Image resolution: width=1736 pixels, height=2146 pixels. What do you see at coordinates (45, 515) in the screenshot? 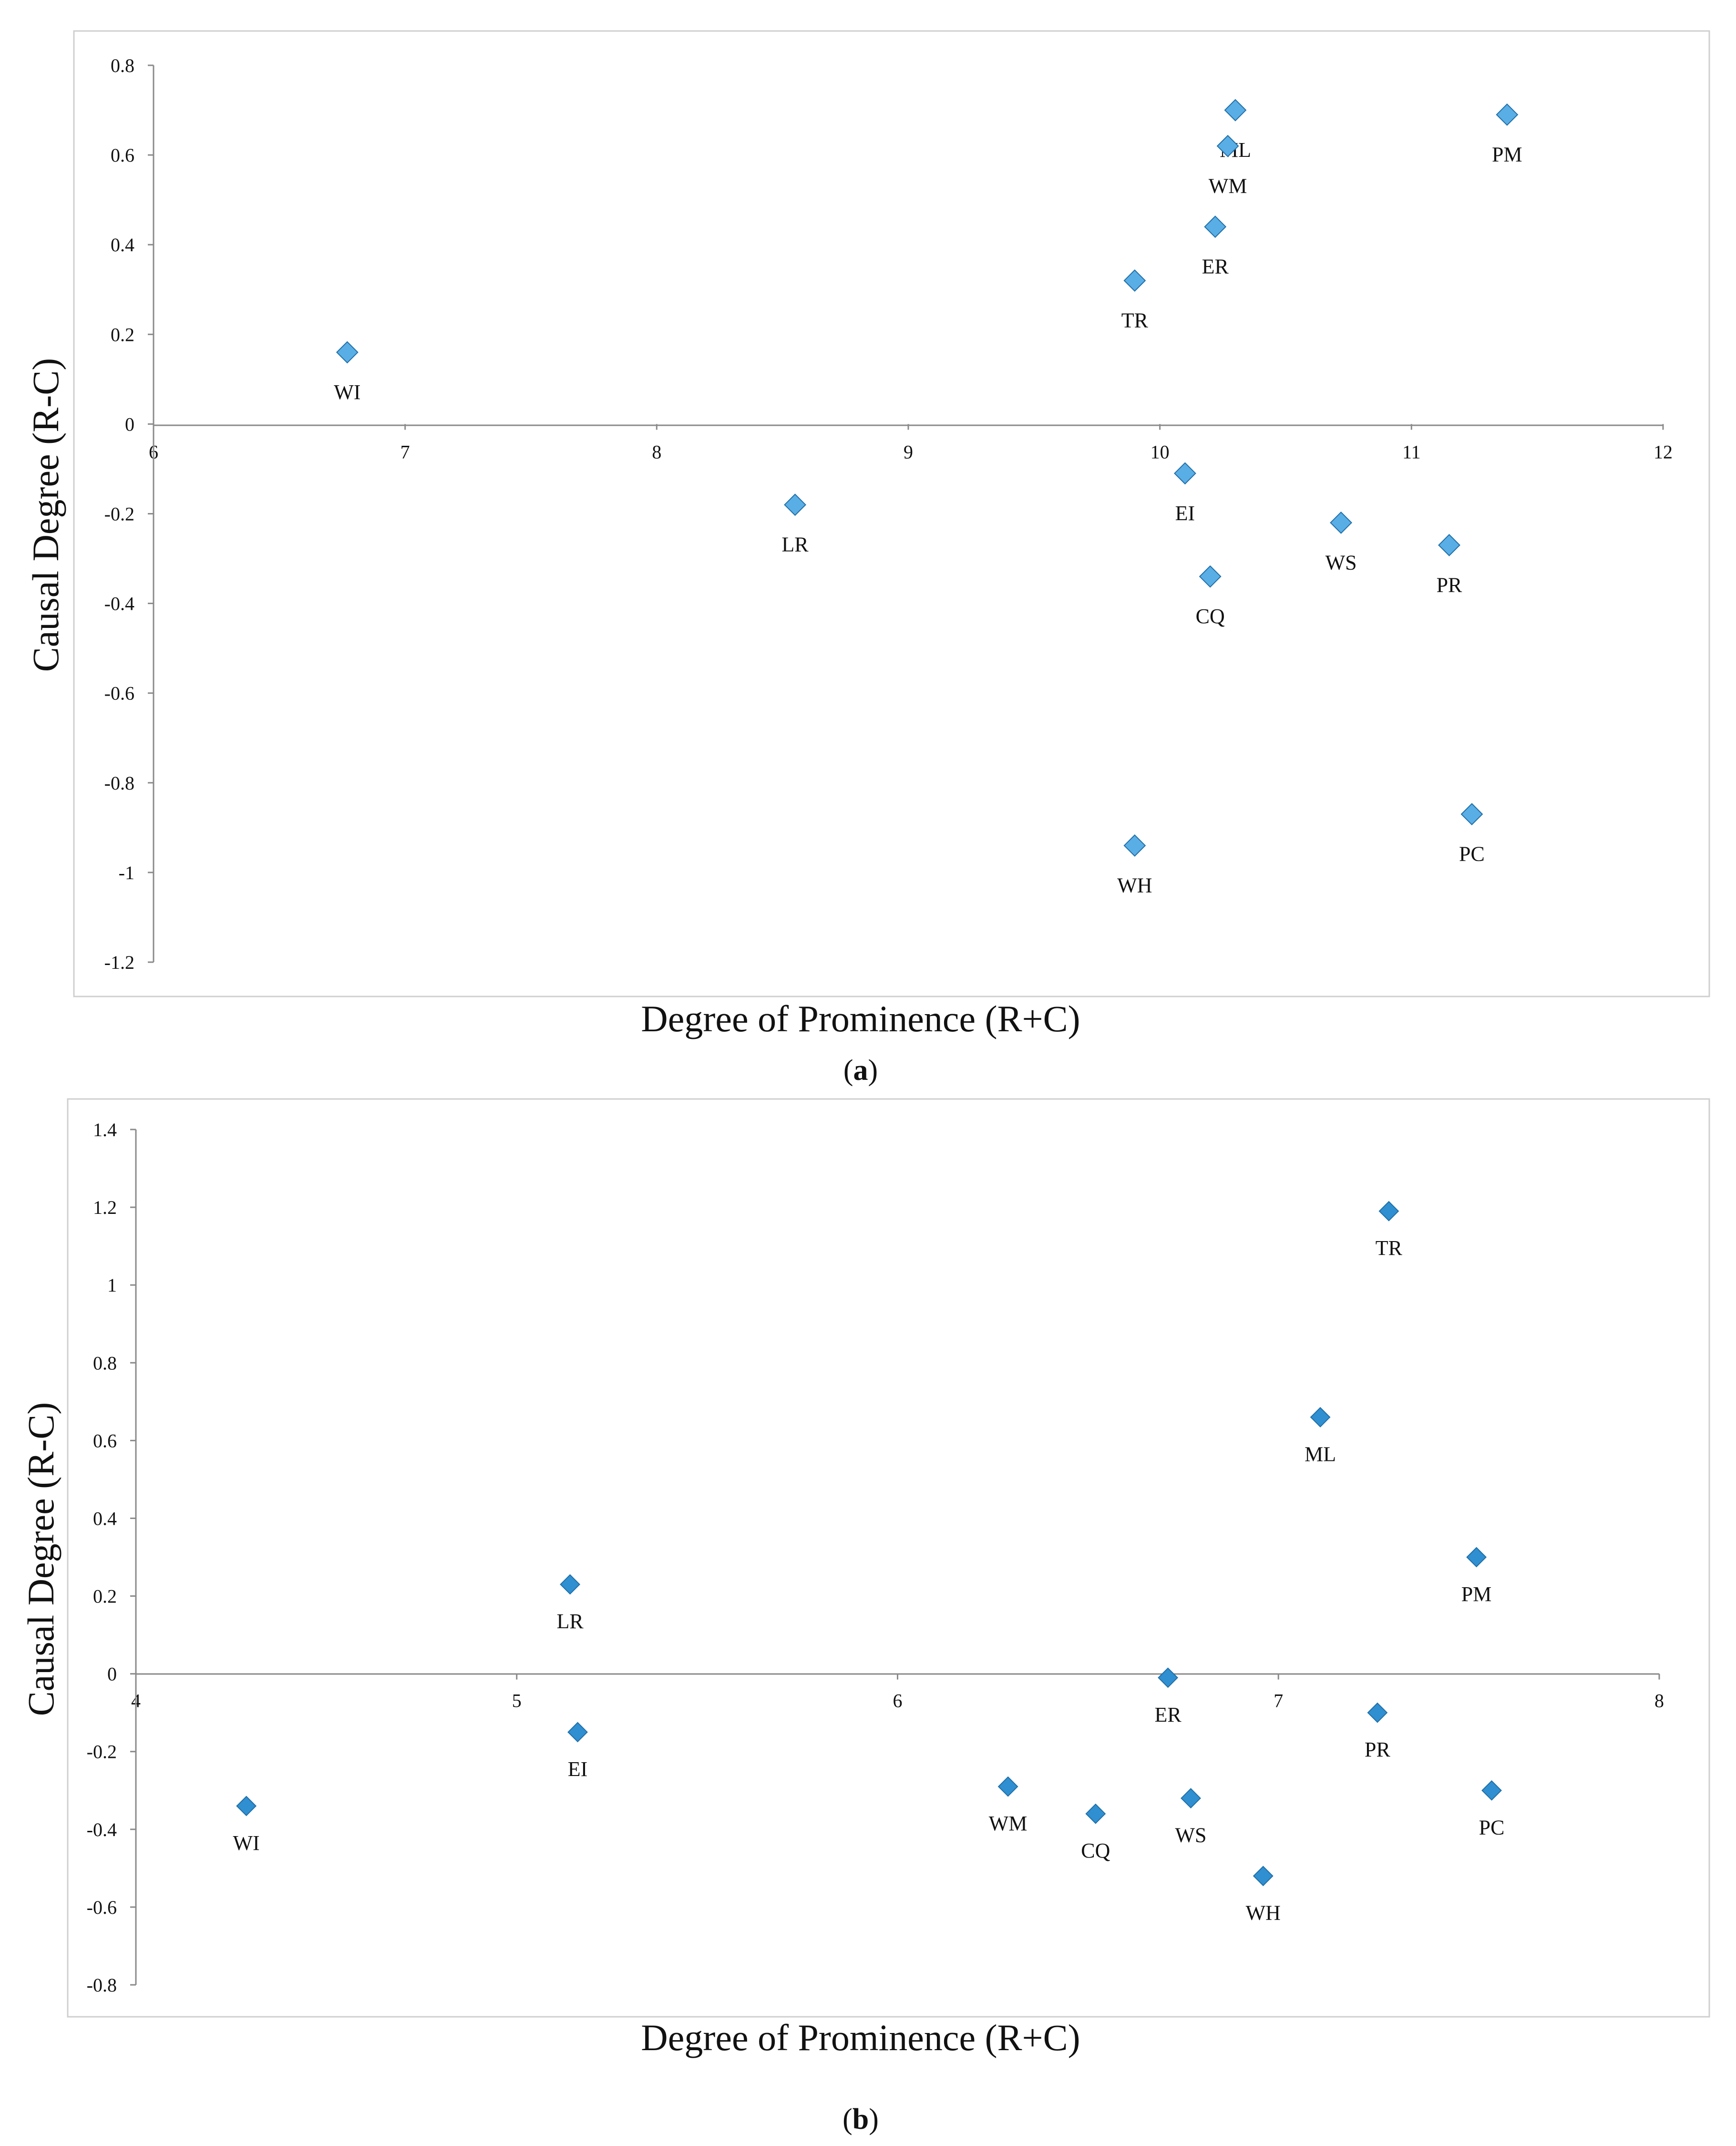
I see `chart-a-y-axis-title: Causal Degree (R-C)` at bounding box center [45, 515].